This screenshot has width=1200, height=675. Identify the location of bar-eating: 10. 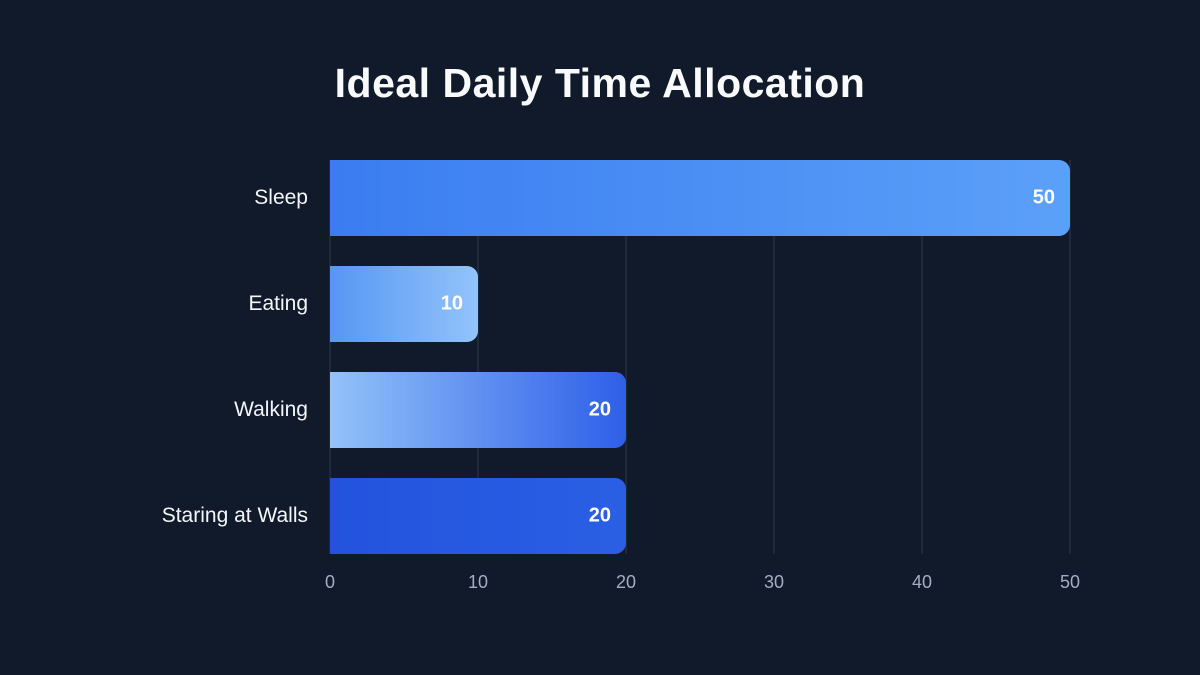
(404, 304).